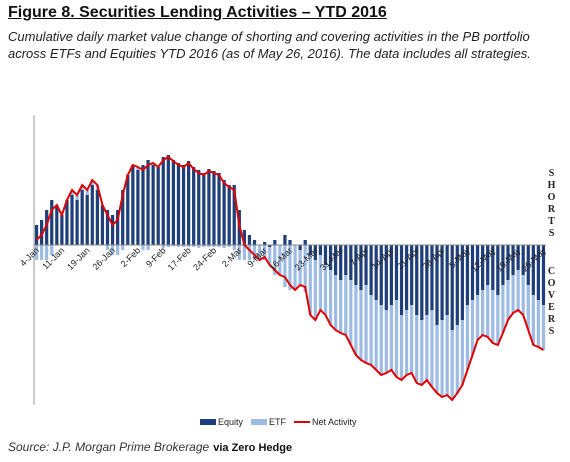 This screenshot has width=570, height=462. I want to click on legend-label: Equity, so click(231, 422).